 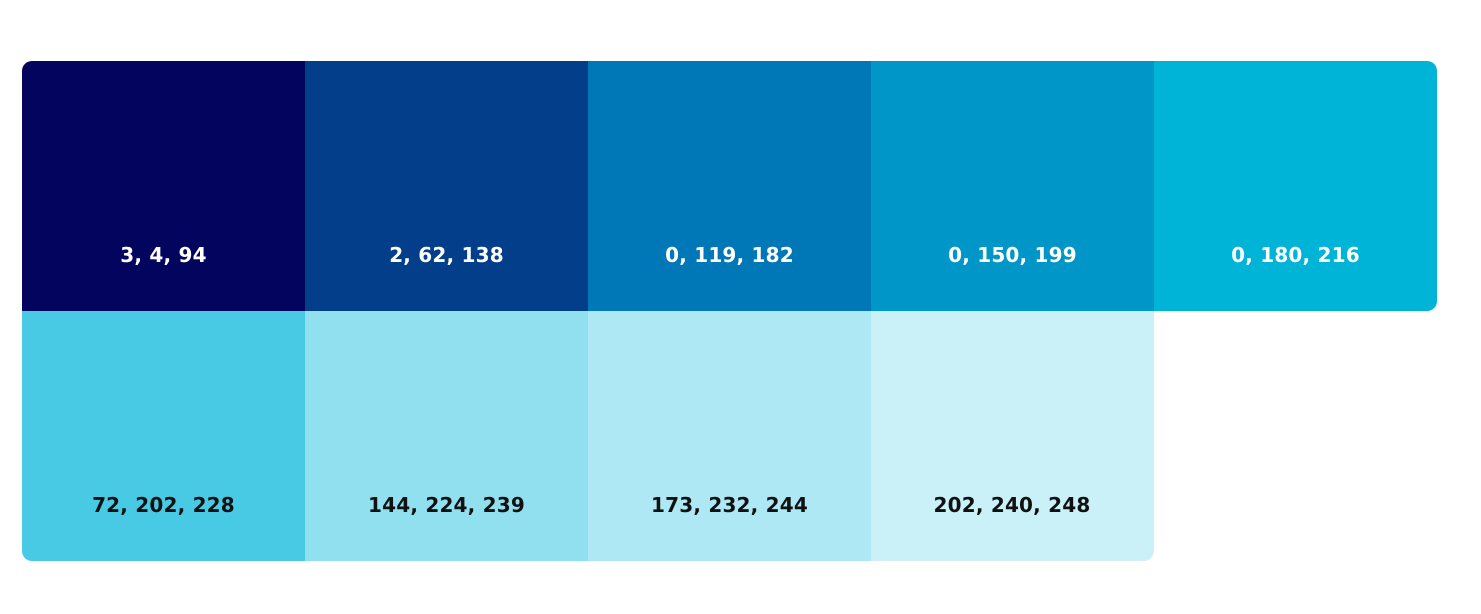 What do you see at coordinates (1295, 255) in the screenshot?
I see `swatch-rgb-label: 0, 180, 216` at bounding box center [1295, 255].